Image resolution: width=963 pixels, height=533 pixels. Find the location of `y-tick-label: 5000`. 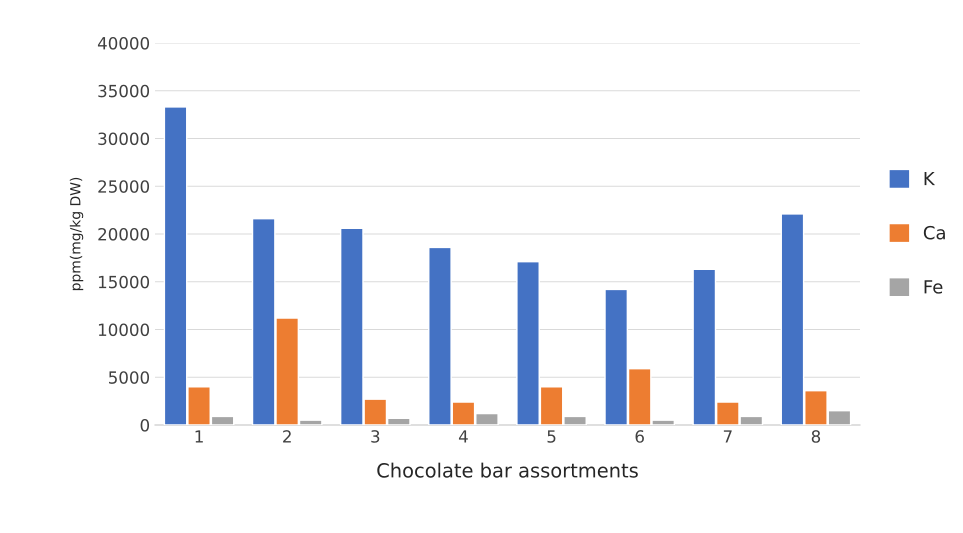

y-tick-label: 5000 is located at coordinates (129, 377).